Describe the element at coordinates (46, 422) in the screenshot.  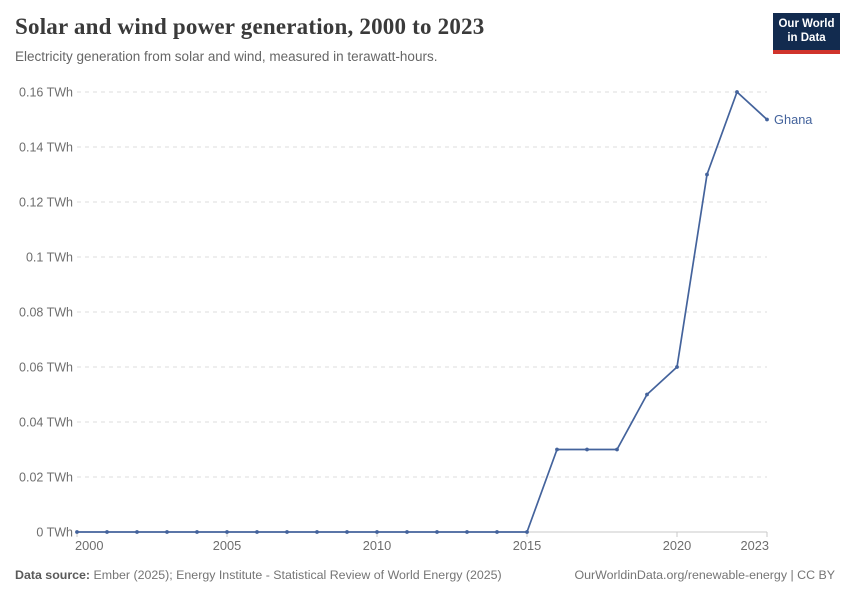
I see `y-axis-tick-label: 0.04 TWh` at that location.